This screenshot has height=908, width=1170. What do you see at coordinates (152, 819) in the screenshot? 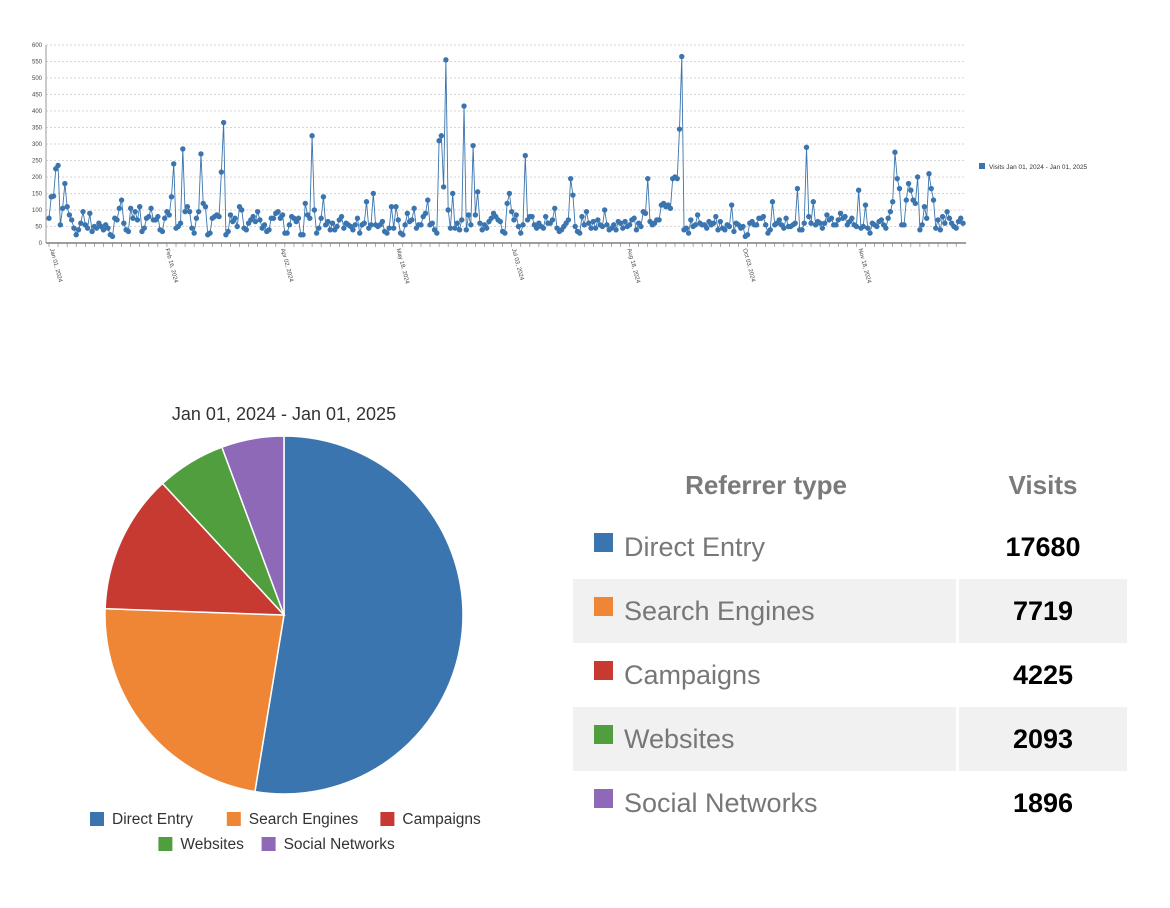
I see `pie-legend-label: Direct Entry` at bounding box center [152, 819].